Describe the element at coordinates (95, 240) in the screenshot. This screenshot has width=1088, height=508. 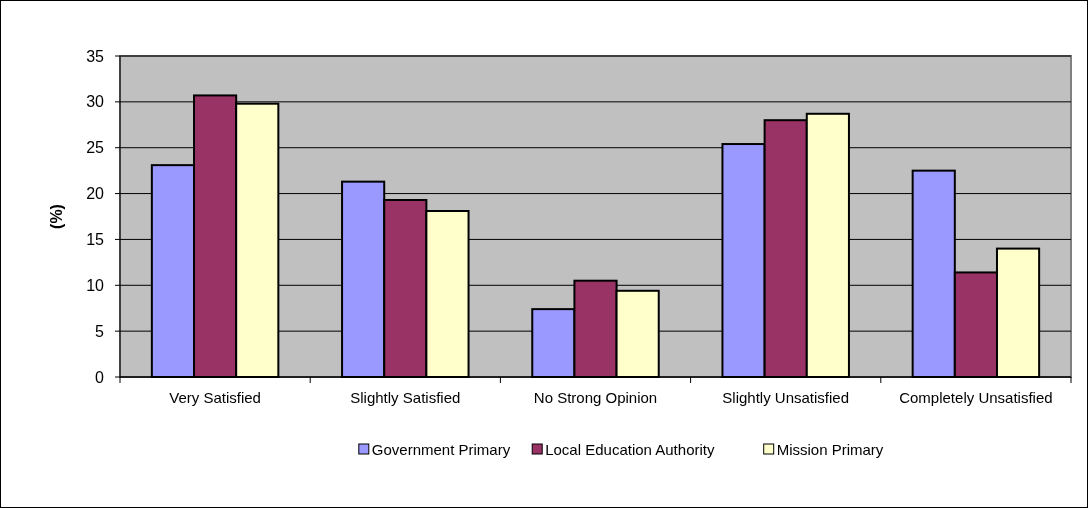
I see `y-tick-label: 15` at that location.